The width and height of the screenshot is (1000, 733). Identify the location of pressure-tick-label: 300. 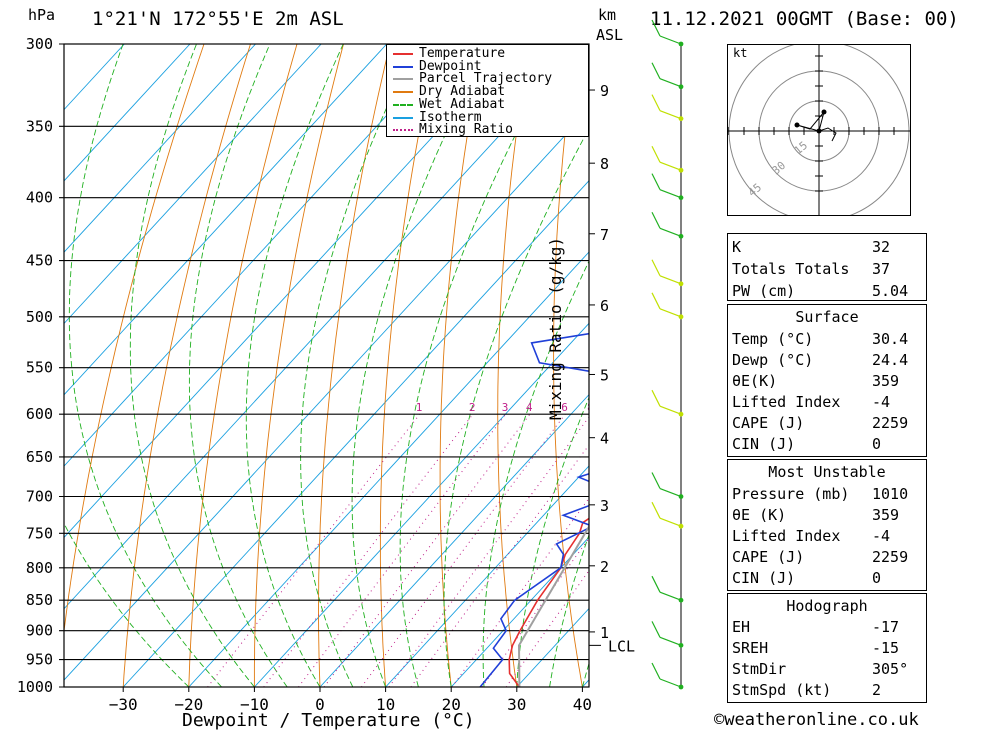
(39, 44).